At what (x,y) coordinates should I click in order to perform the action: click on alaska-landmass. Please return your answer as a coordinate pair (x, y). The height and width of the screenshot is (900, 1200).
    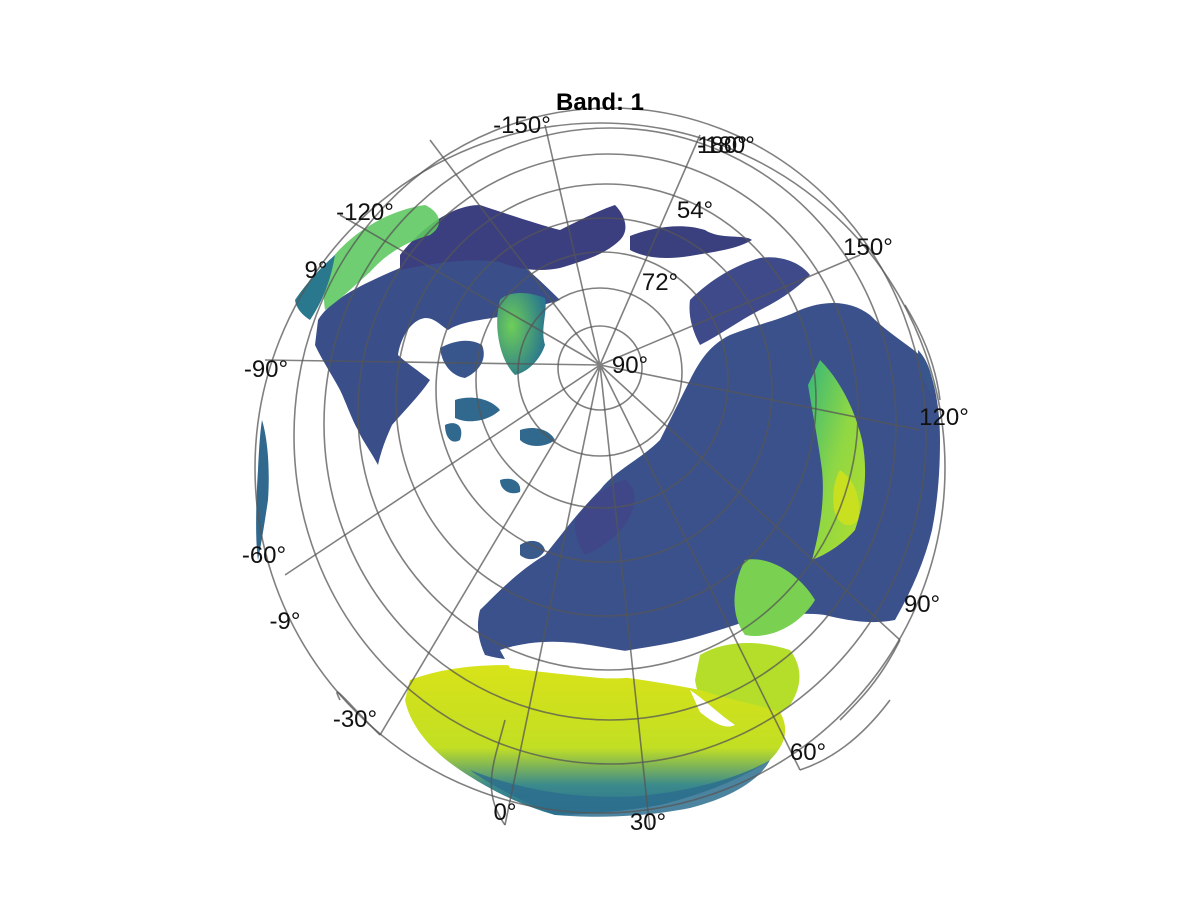
    Looking at the image, I should click on (513, 237).